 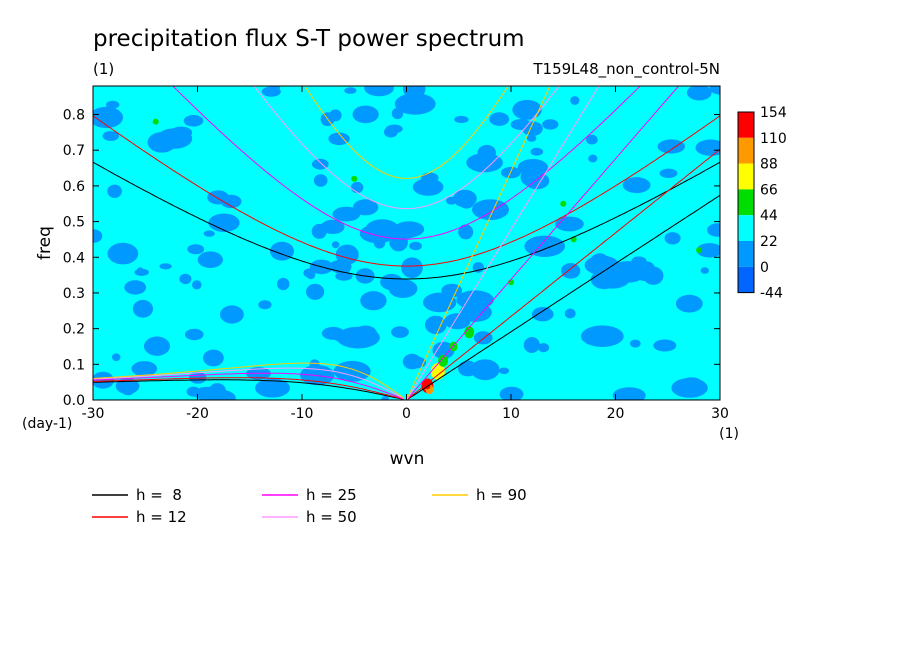 What do you see at coordinates (74, 365) in the screenshot?
I see `y-tick-label: 0.1` at bounding box center [74, 365].